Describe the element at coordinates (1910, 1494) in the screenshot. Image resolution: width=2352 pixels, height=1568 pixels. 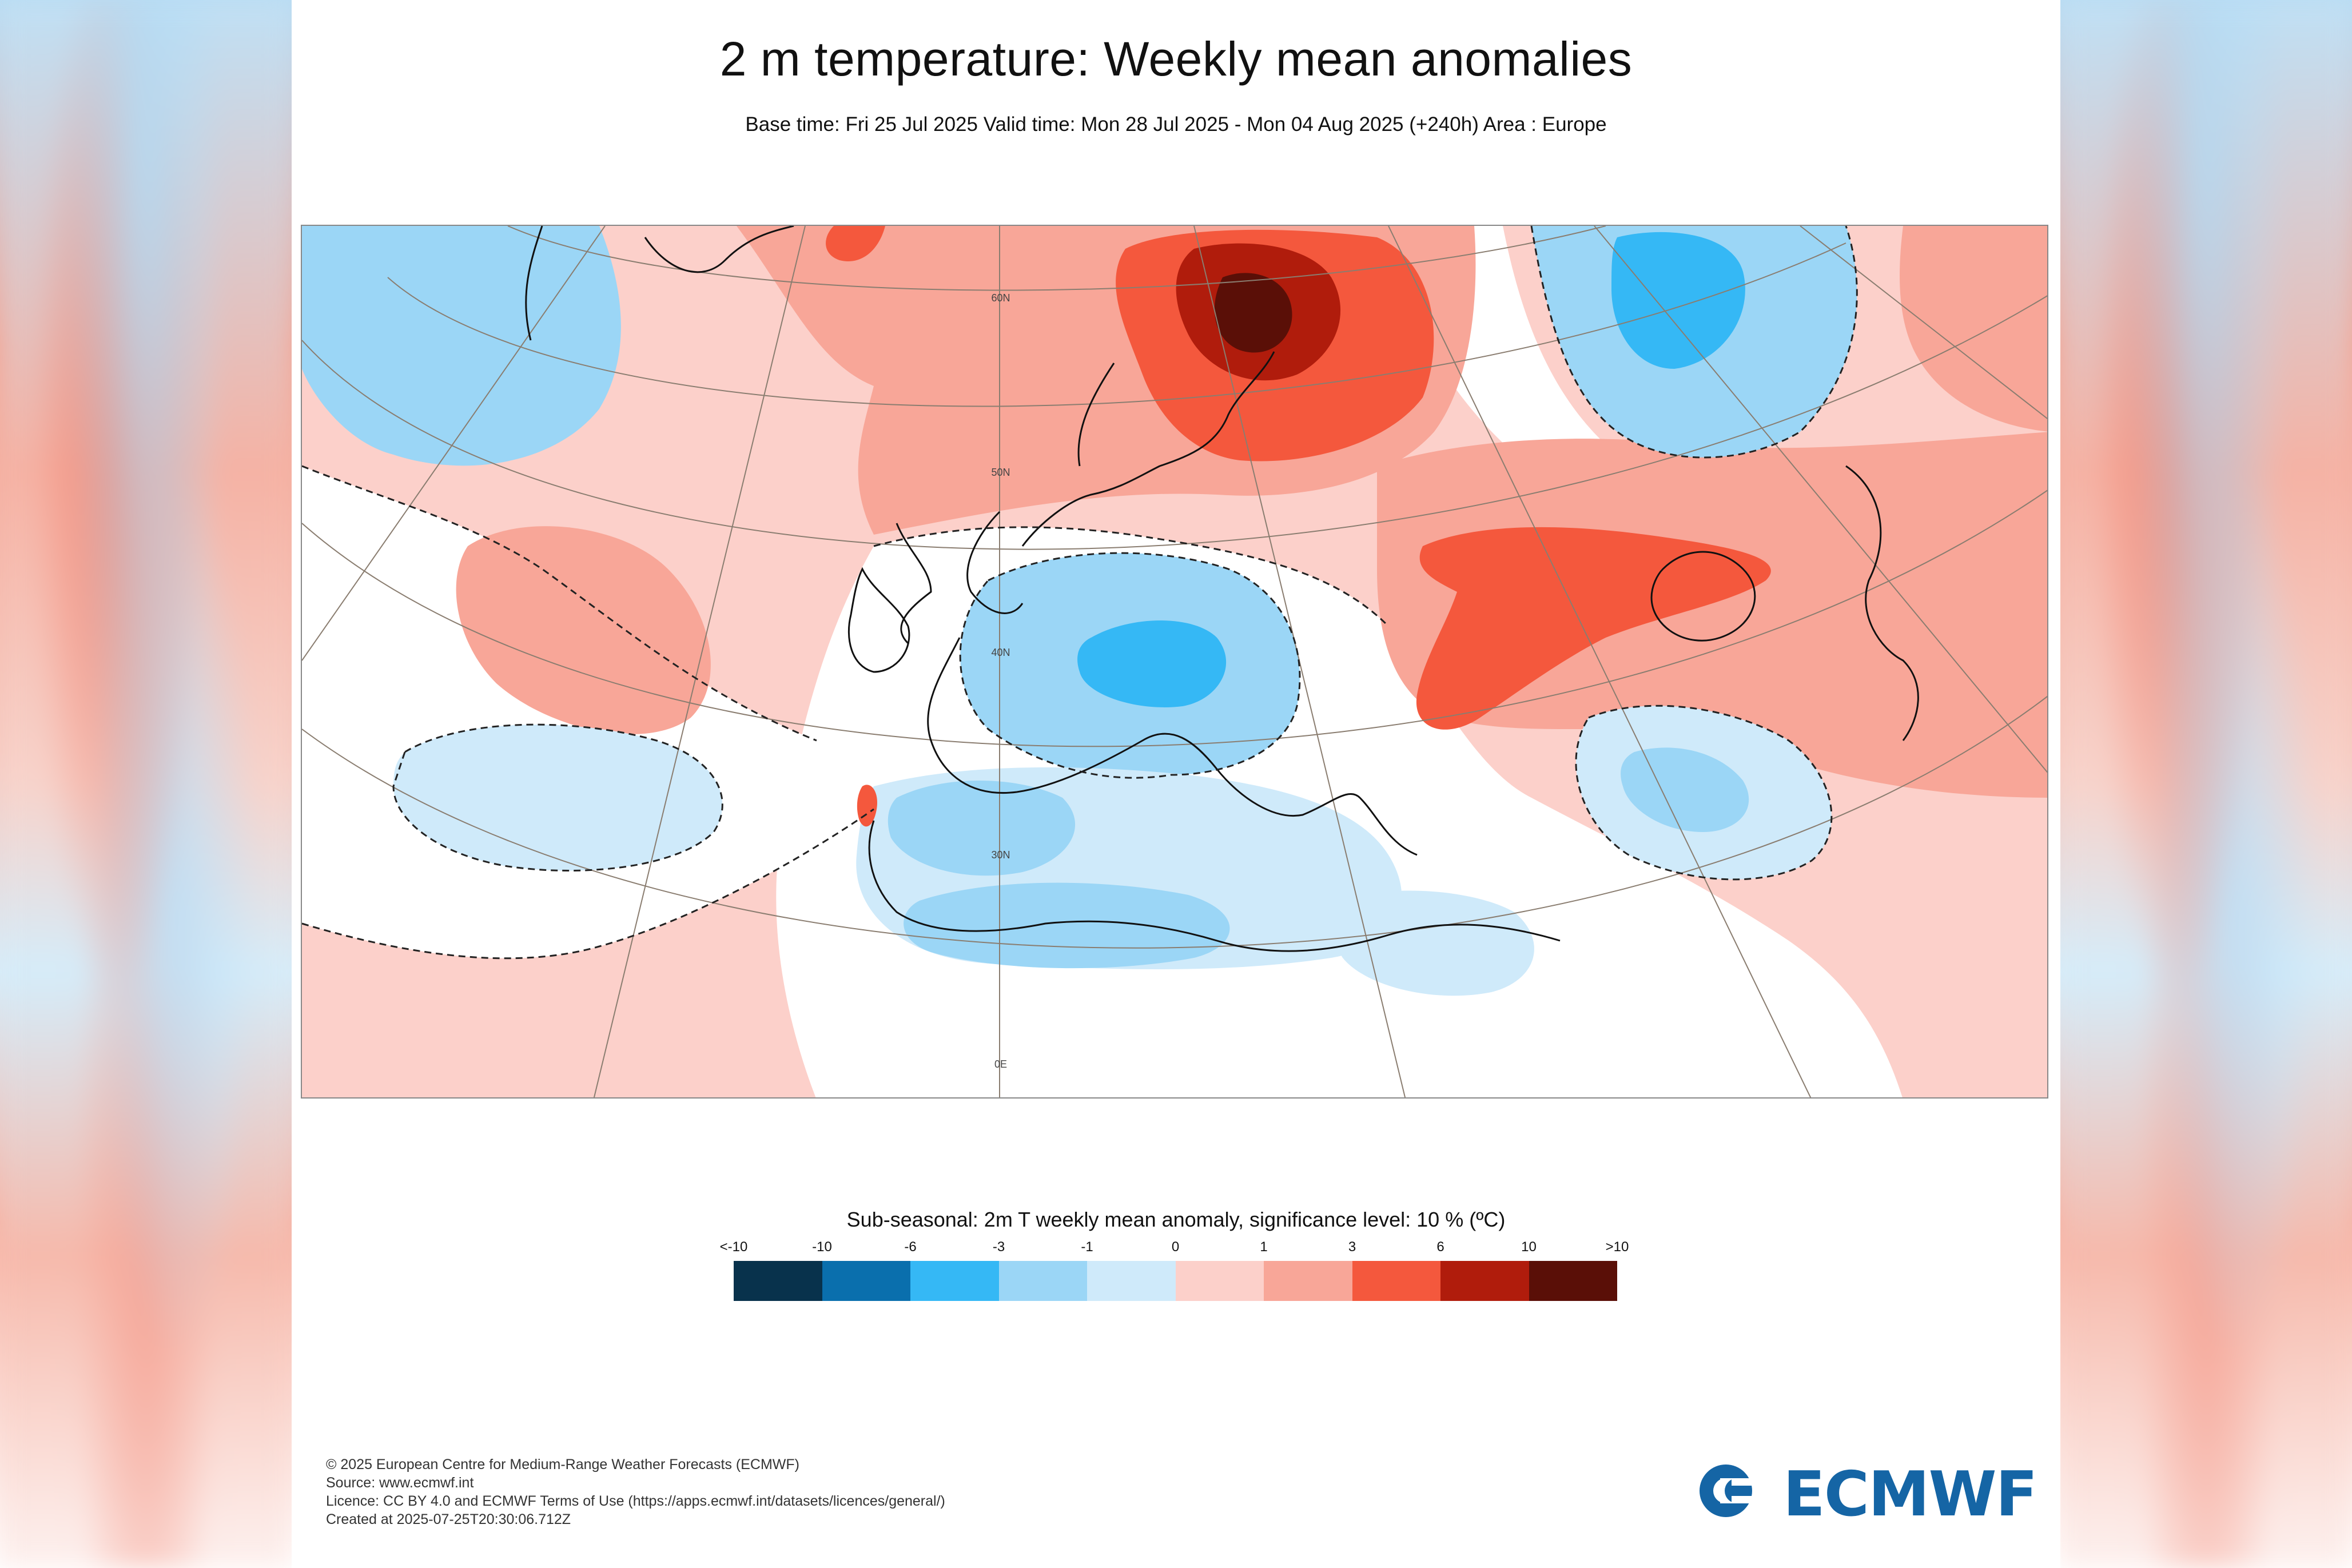
I see `ecmwf-logo-text: ECMWF` at that location.